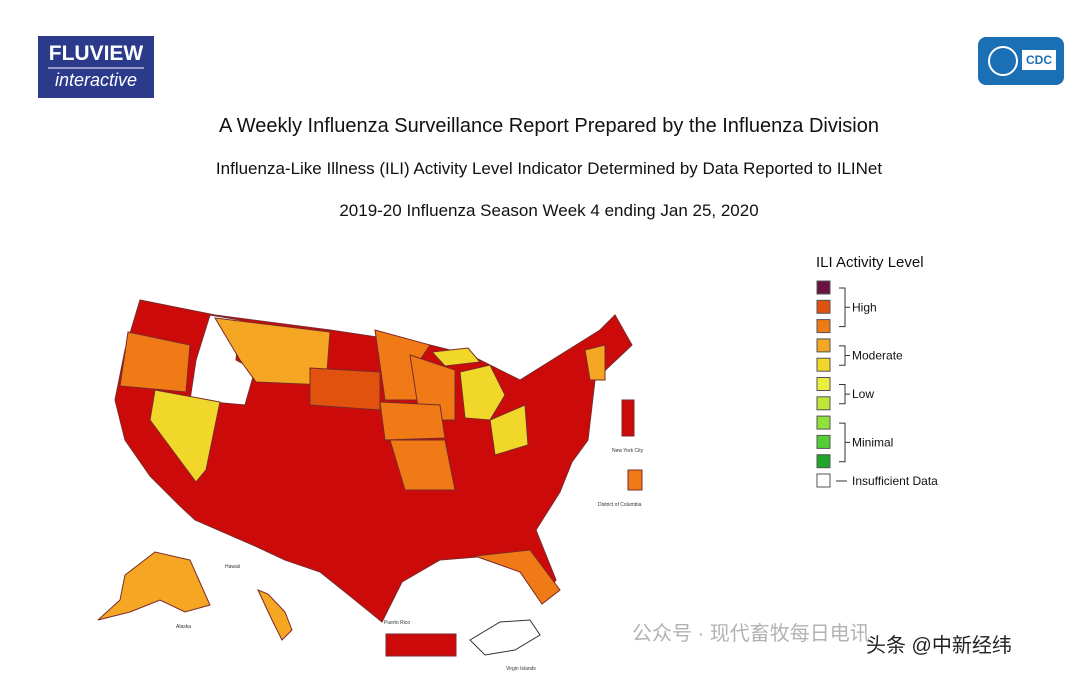  What do you see at coordinates (870, 262) in the screenshot?
I see `legend-title: ILI Activity Level` at bounding box center [870, 262].